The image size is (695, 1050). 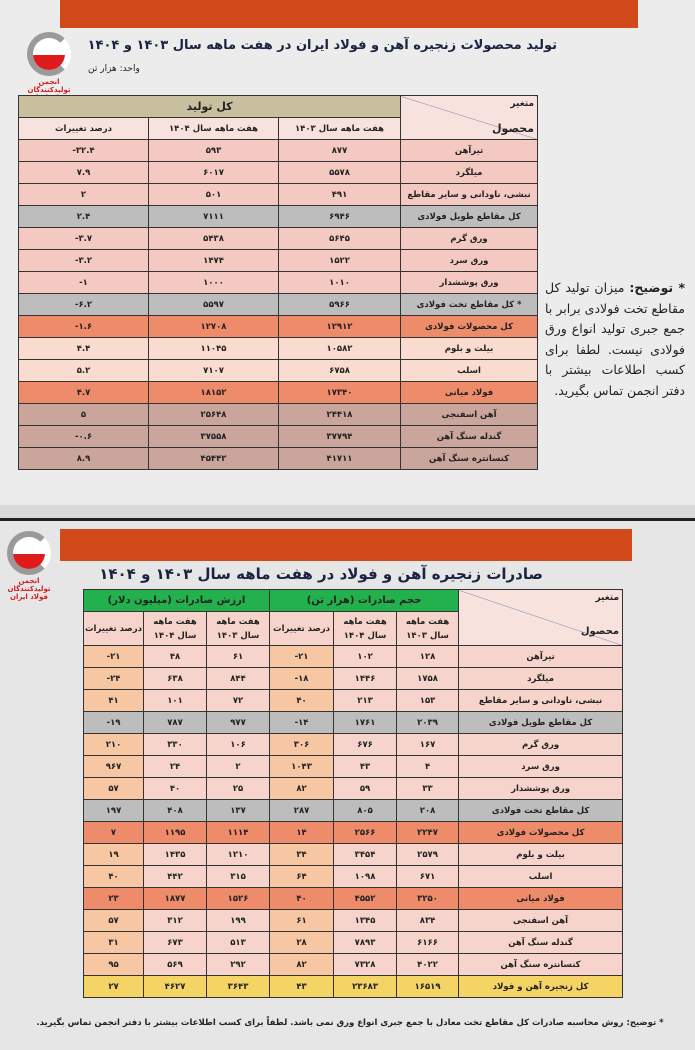 I want to click on table-row: آهن اسفنجی ۲۴۴۱۸ ۲۵۶۴۸ ۵, so click(x=278, y=414).